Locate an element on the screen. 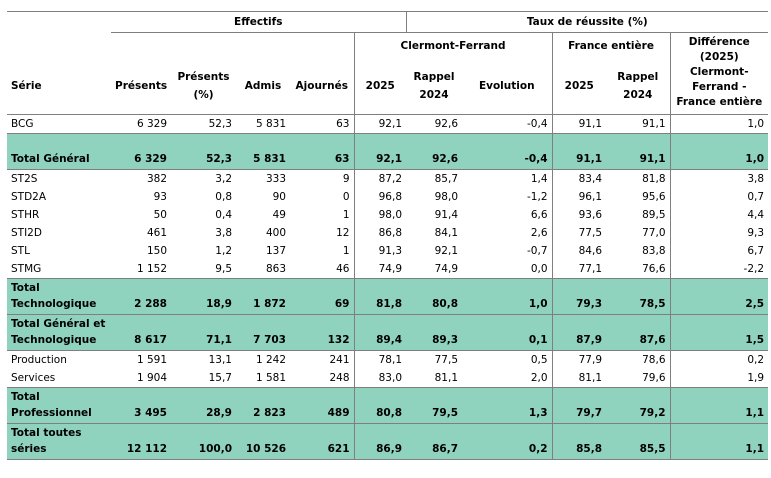 This screenshot has height=478, width=771. cell-presents-pct: 18,9 is located at coordinates (203, 296).